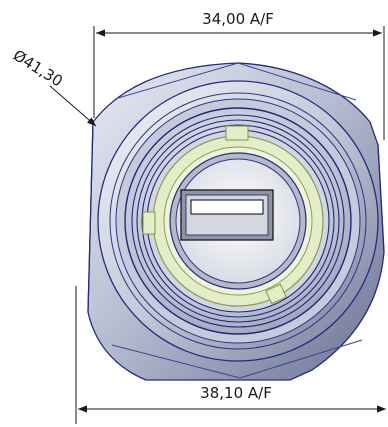  I want to click on bottom-dimension-label: 38,10 A/F, so click(236, 393).